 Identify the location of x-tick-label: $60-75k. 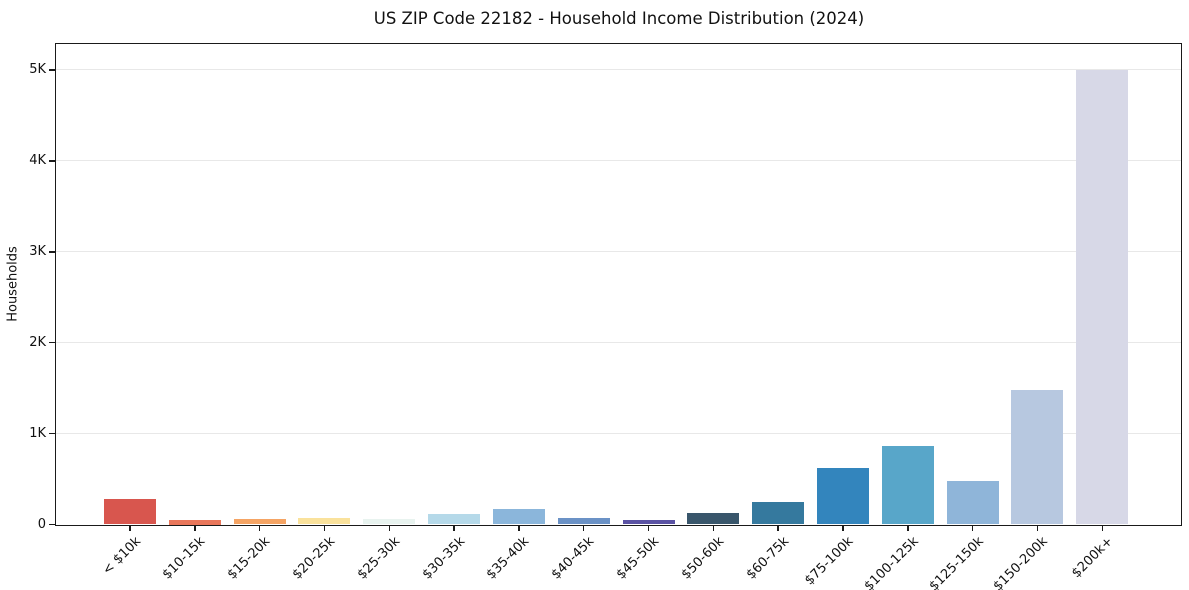
(767, 558).